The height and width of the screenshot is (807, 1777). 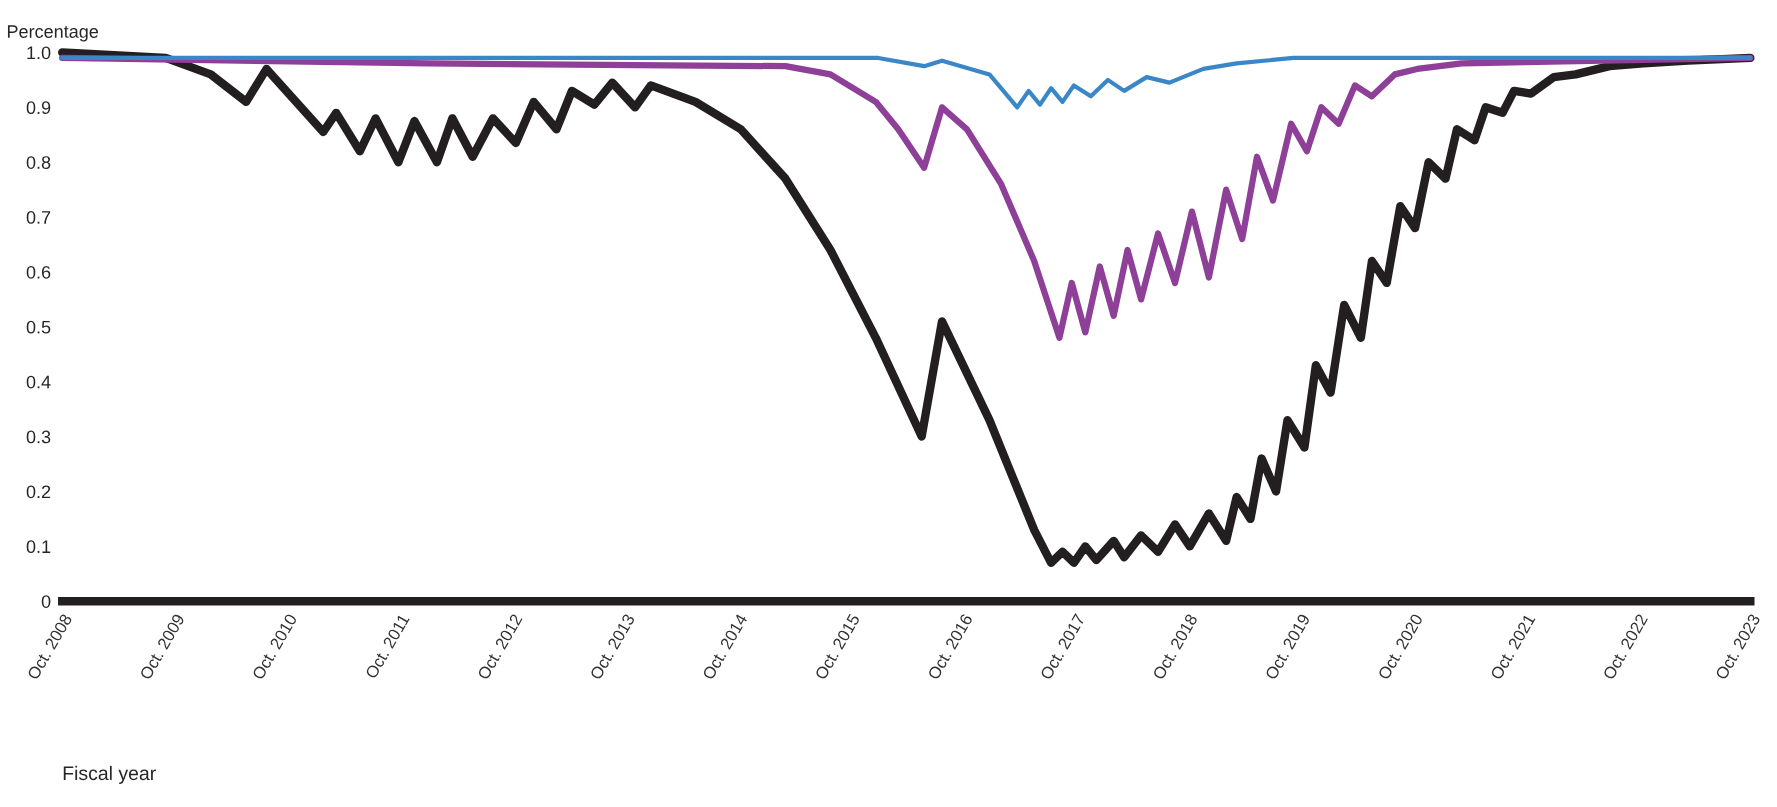 I want to click on y-tick-label: 0, so click(x=46, y=601).